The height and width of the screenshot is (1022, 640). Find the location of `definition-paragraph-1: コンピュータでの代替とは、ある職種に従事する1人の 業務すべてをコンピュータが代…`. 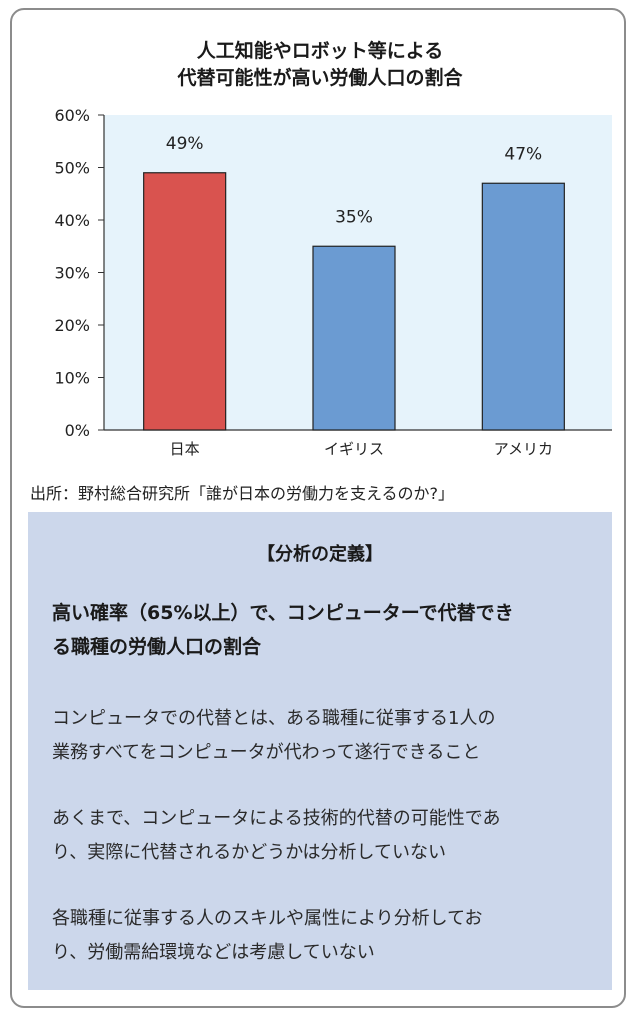

definition-paragraph-1: コンピュータでの代替とは、ある職種に従事する1人の 業務すべてをコンピュータが代… is located at coordinates (326, 736).